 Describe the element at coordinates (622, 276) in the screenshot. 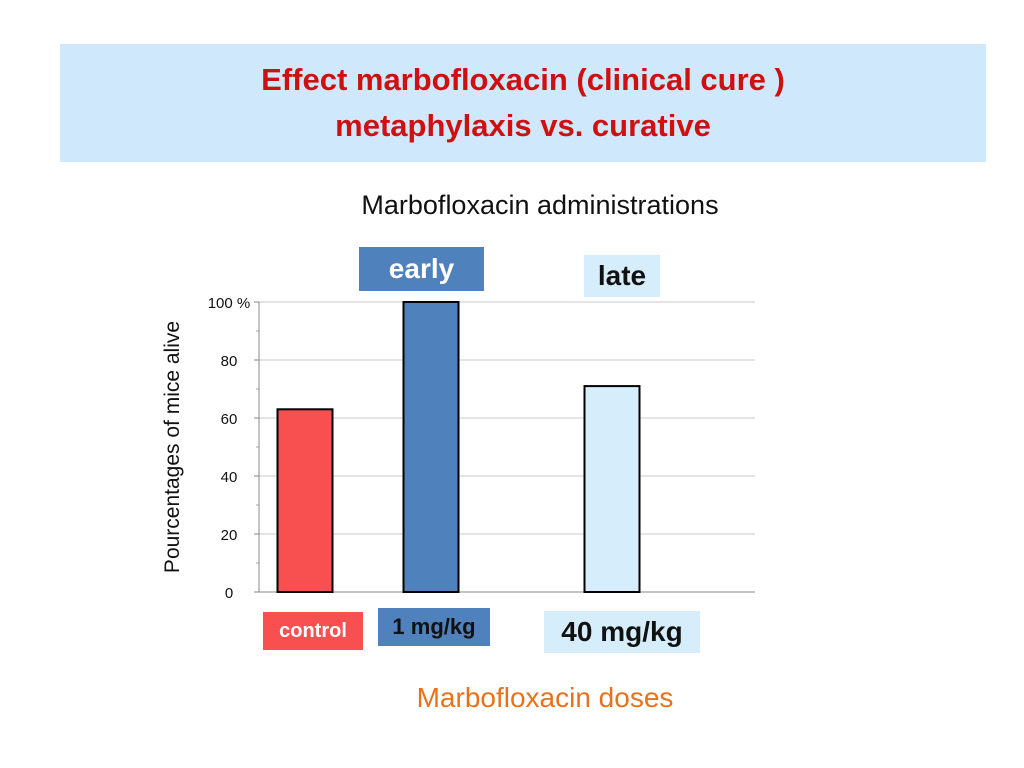

I see `late-tag: late` at that location.